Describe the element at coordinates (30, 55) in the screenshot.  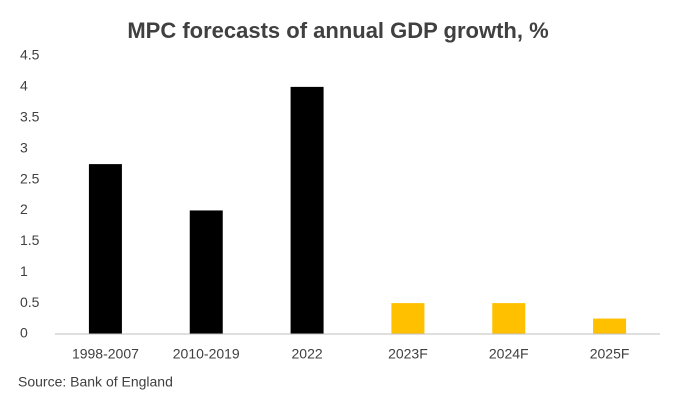
I see `y-tick-label: 4.5` at that location.